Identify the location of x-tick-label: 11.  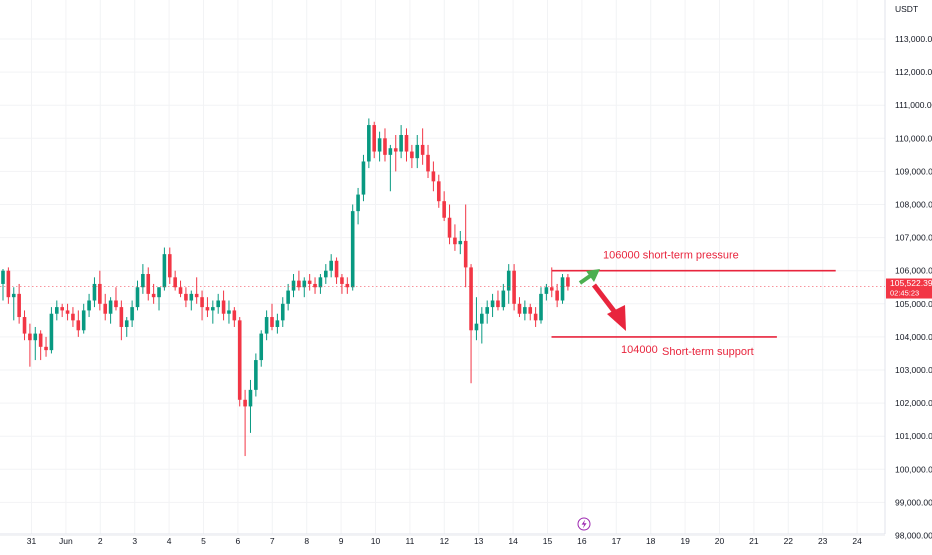
(409, 541).